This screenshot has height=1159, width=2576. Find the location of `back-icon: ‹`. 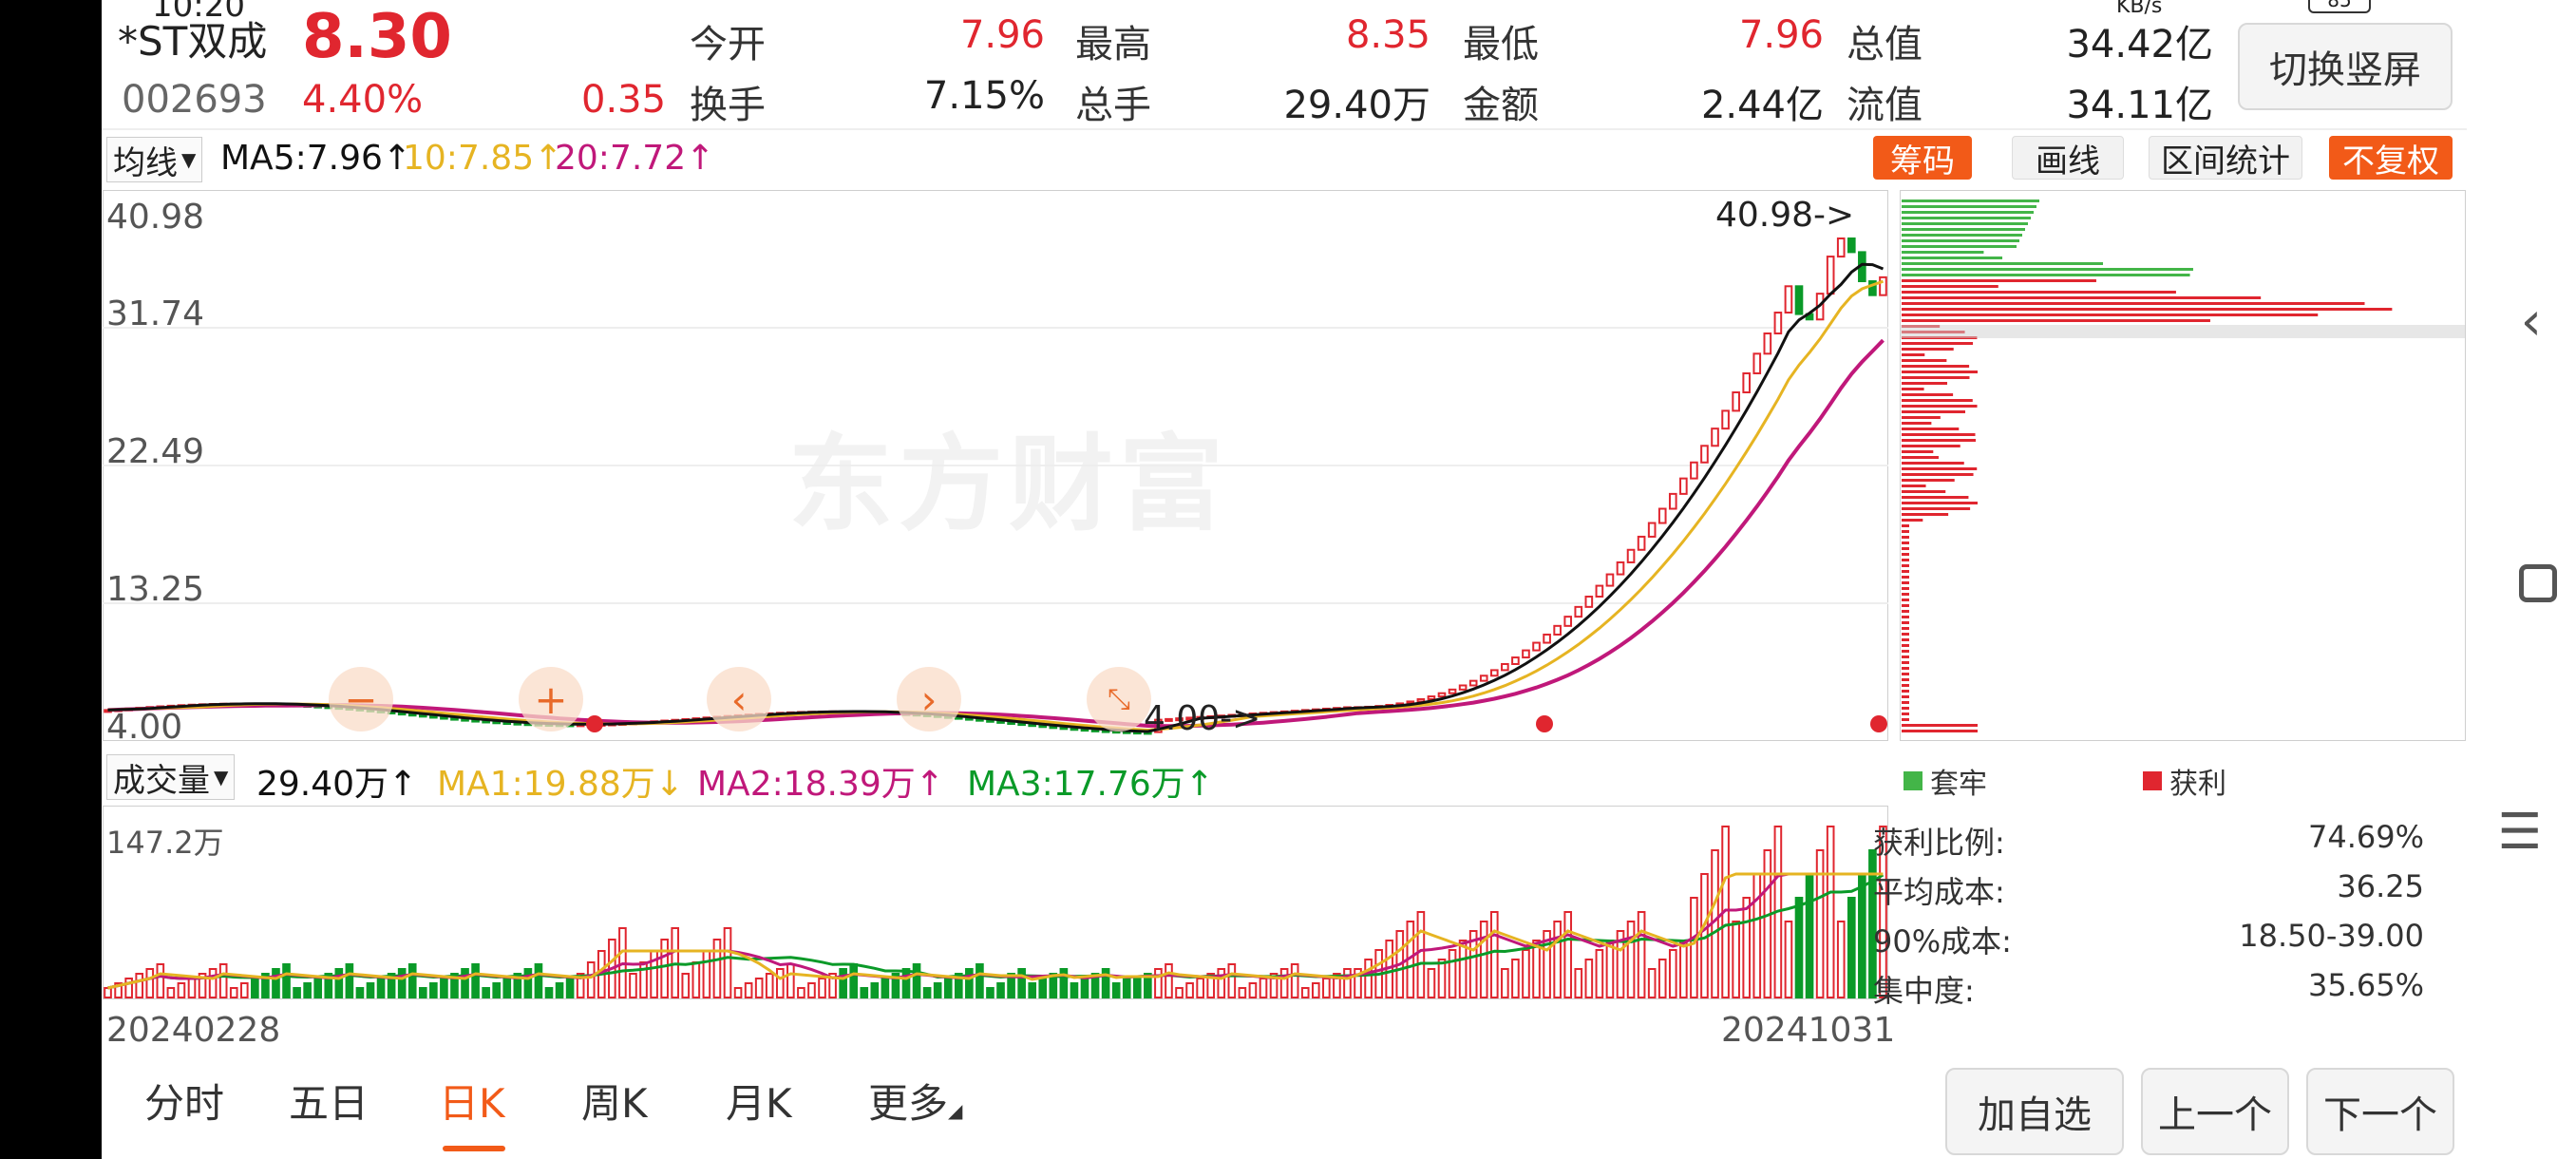

back-icon: ‹ is located at coordinates (2531, 321).